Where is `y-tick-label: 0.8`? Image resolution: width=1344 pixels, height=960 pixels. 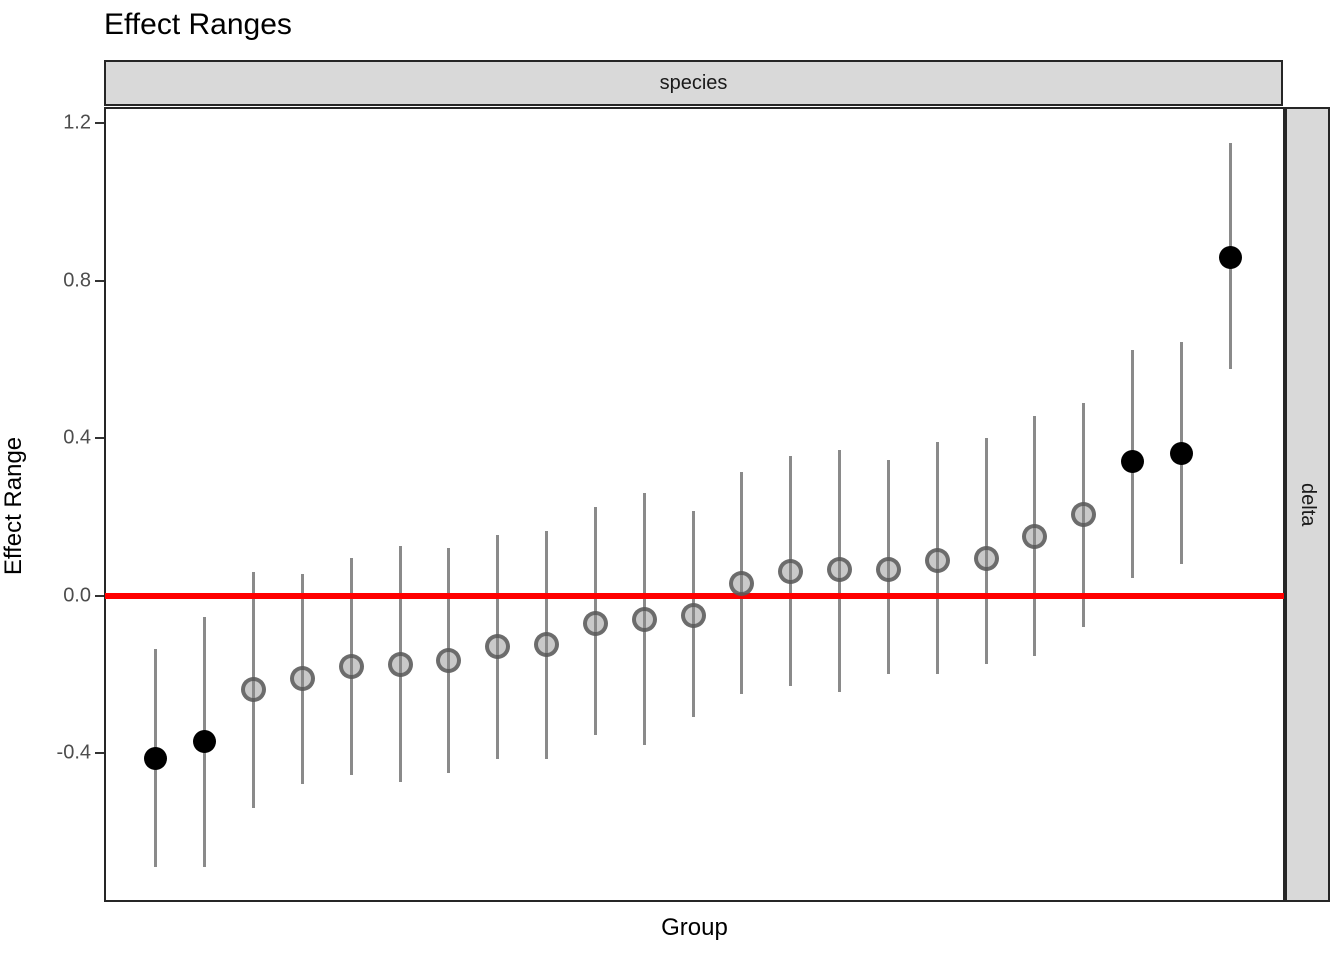 y-tick-label: 0.8 is located at coordinates (77, 280).